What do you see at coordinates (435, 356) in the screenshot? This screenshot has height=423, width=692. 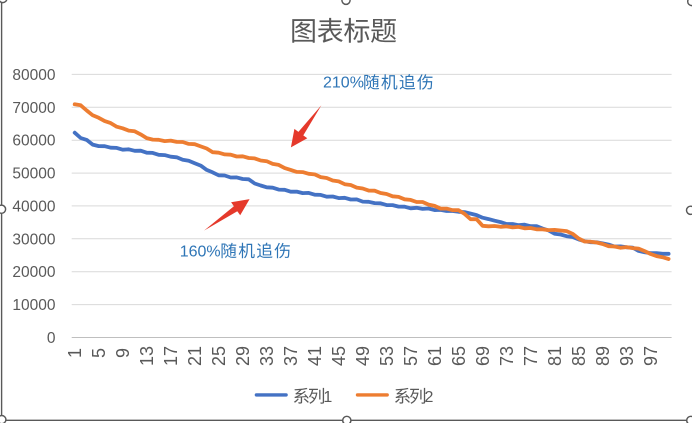 I see `svg-text: 61` at bounding box center [435, 356].